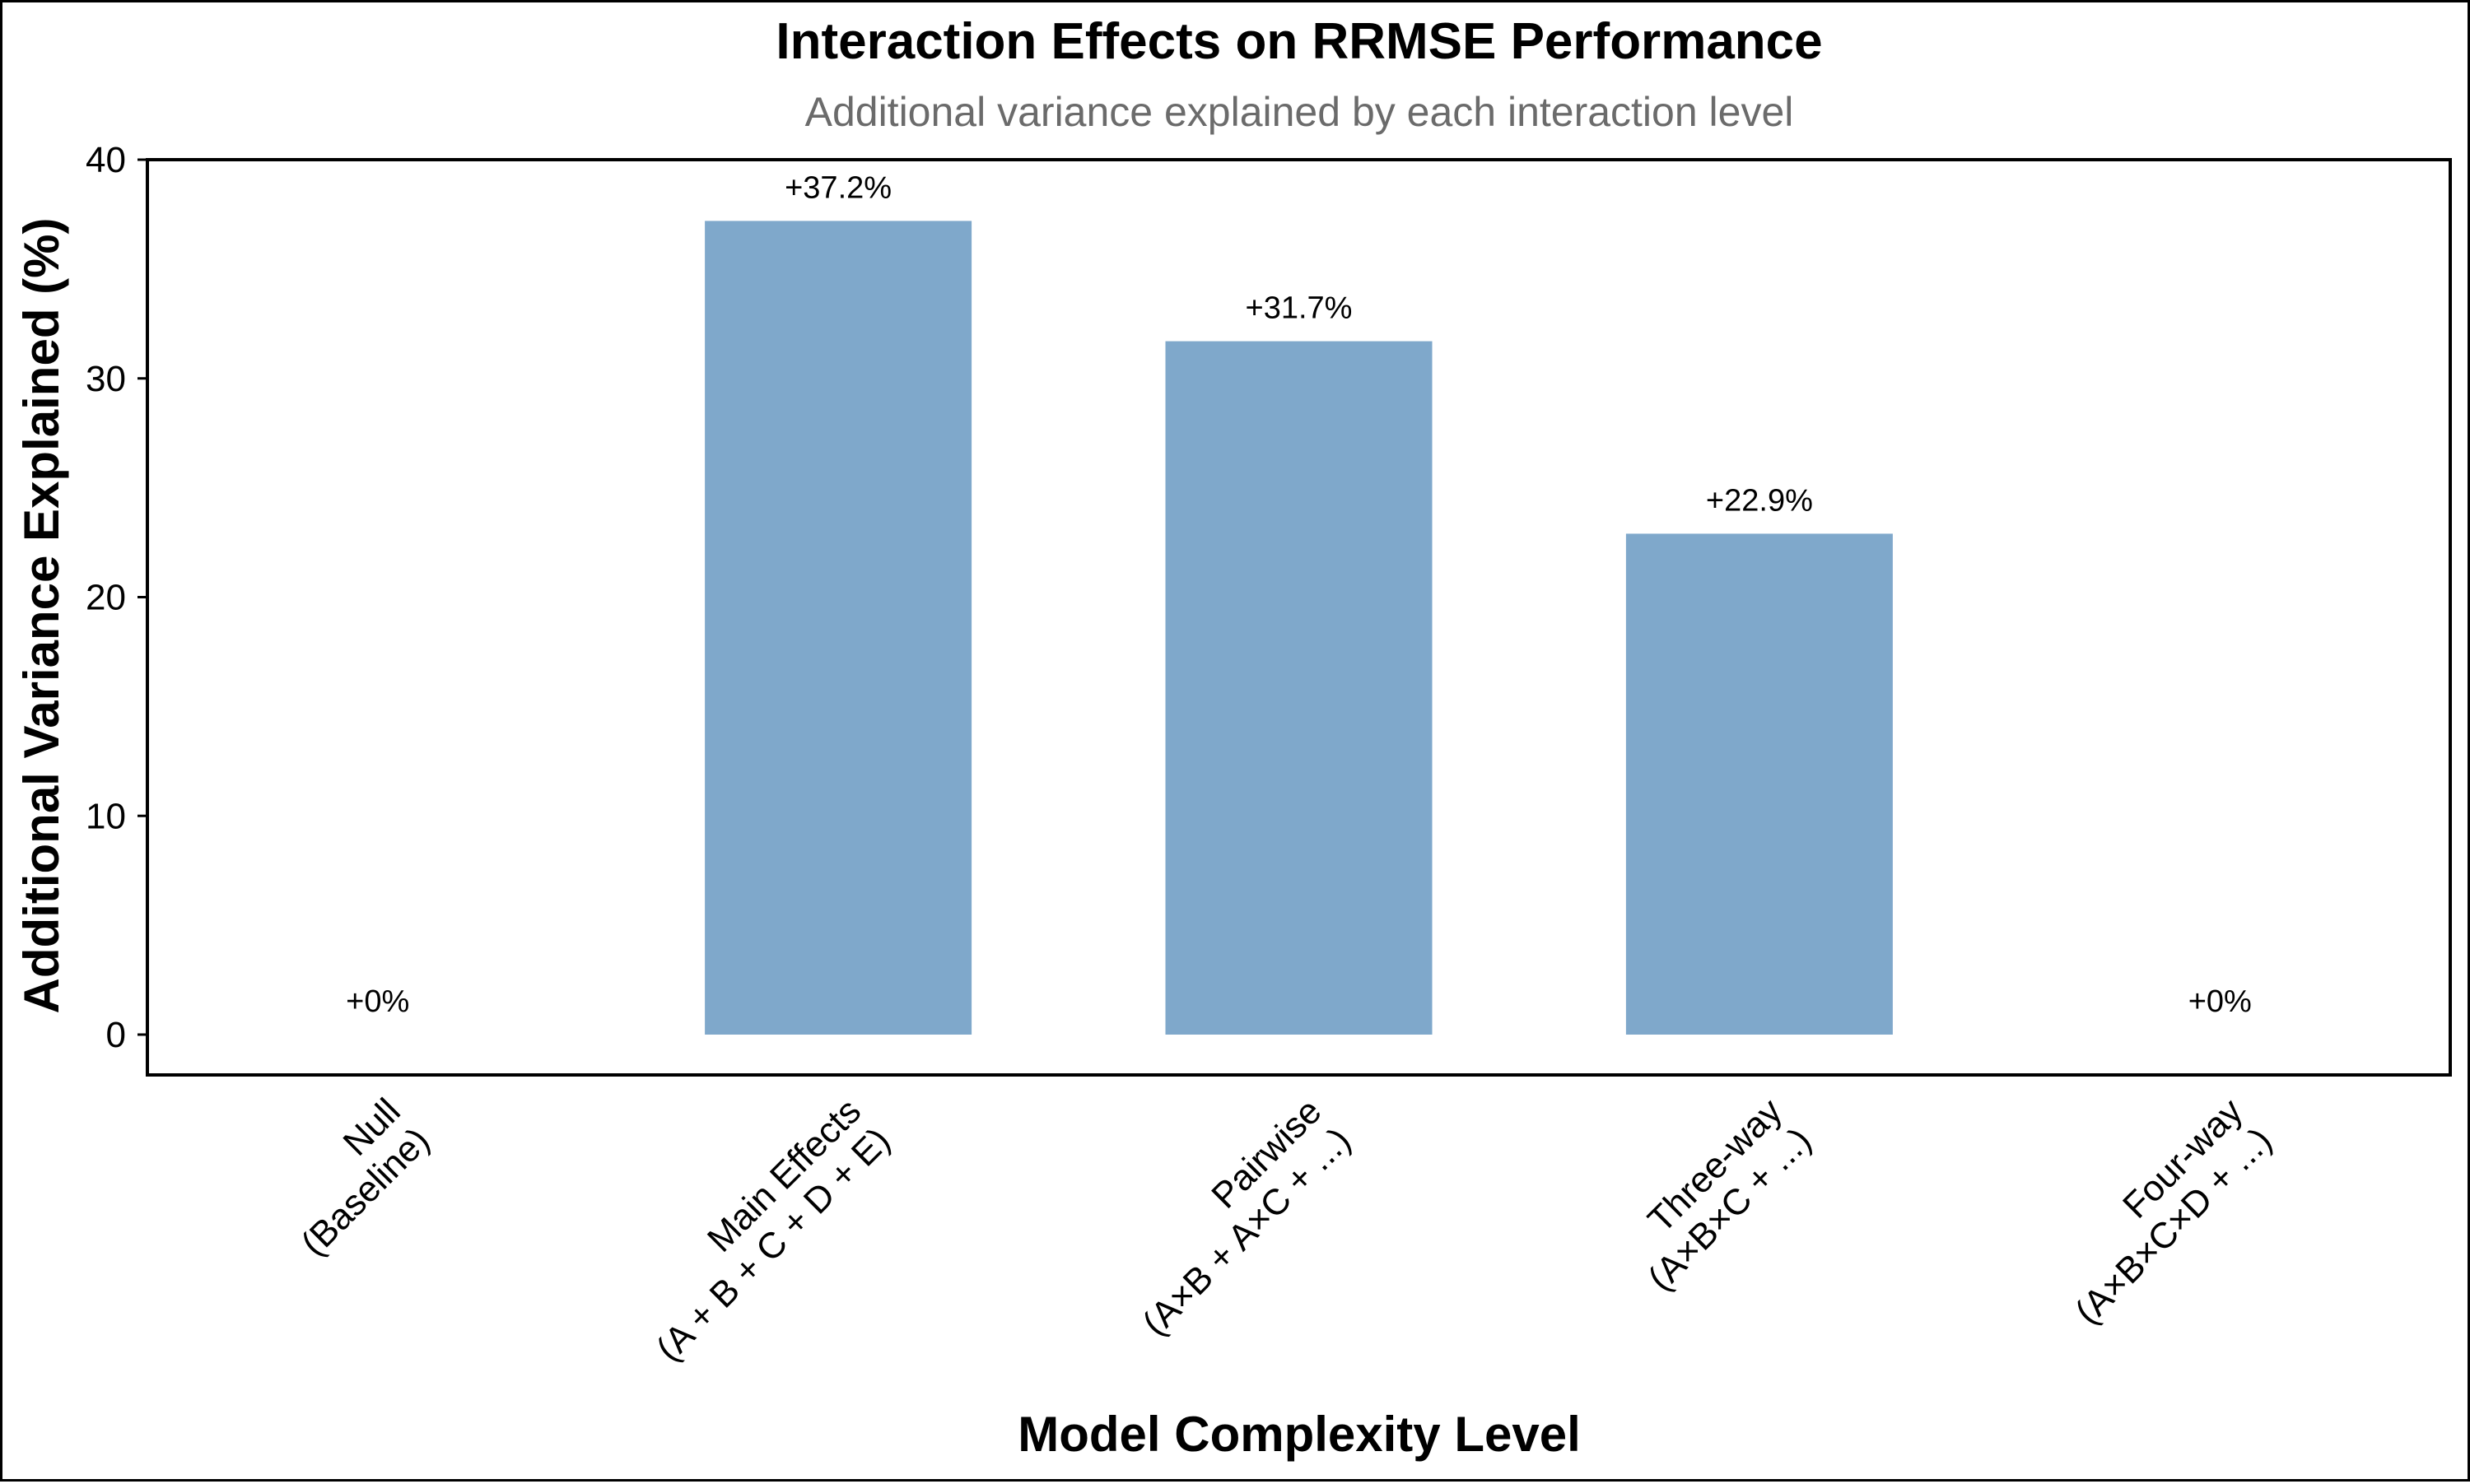 This screenshot has height=1484, width=2470. Describe the element at coordinates (106, 379) in the screenshot. I see `y-tick-label: 30` at that location.